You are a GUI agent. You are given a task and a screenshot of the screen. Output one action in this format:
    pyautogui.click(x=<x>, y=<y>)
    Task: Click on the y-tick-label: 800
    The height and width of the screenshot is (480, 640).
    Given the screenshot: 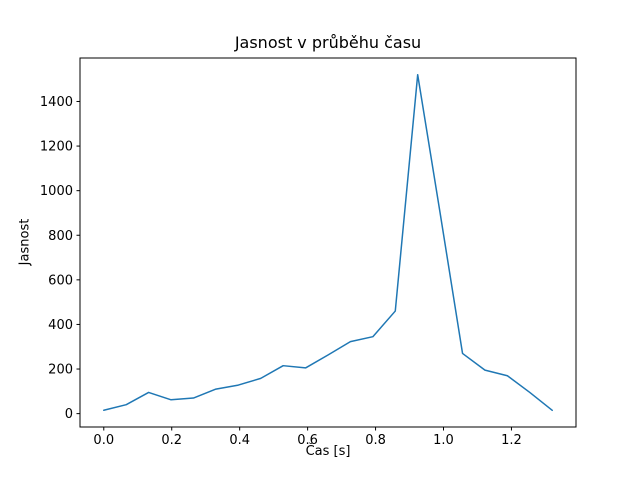 What is the action you would take?
    pyautogui.click(x=60, y=236)
    